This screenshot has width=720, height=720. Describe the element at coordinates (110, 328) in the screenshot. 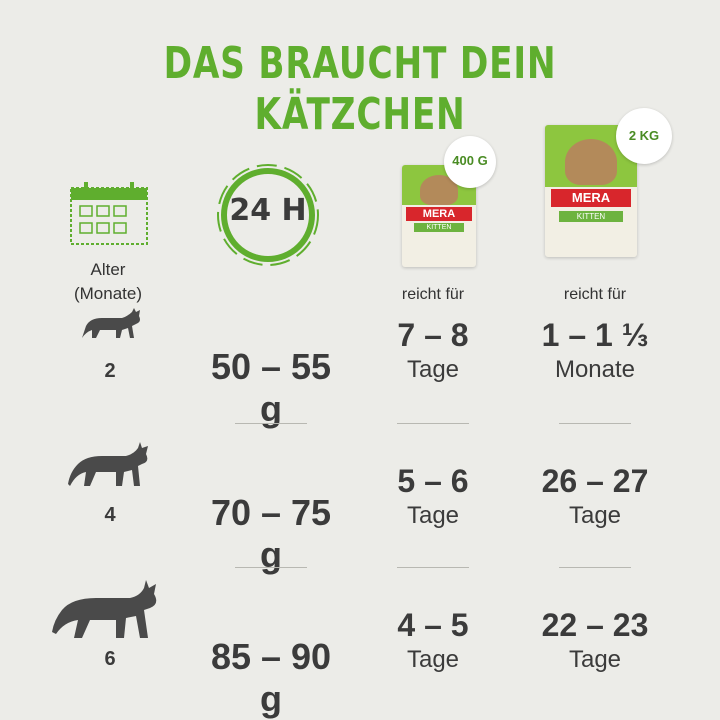

I see `cat-icon-small` at that location.